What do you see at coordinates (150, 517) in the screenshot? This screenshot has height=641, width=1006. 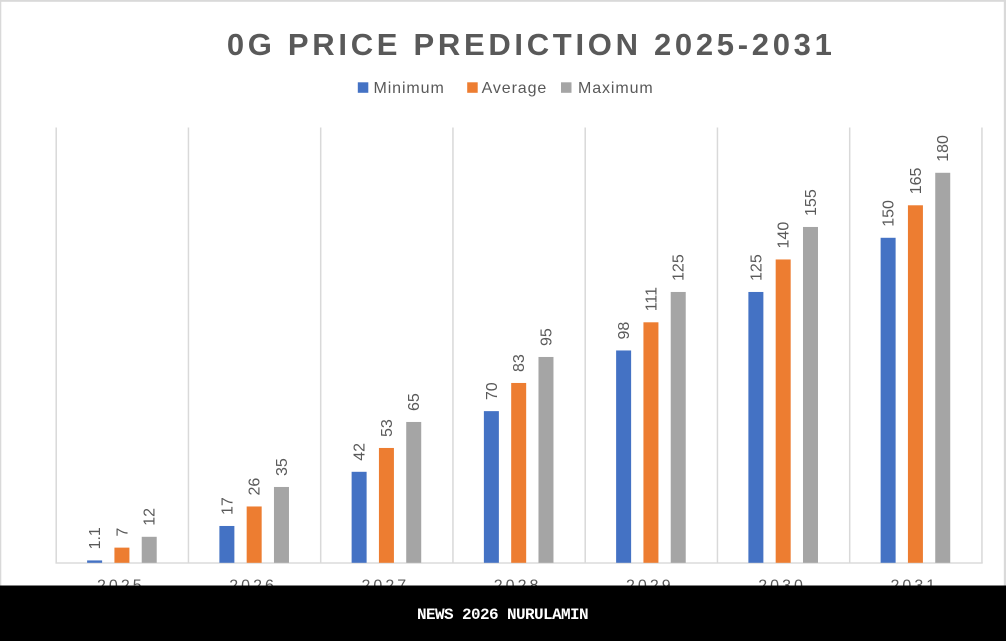 I see `svg-text: 12` at bounding box center [150, 517].